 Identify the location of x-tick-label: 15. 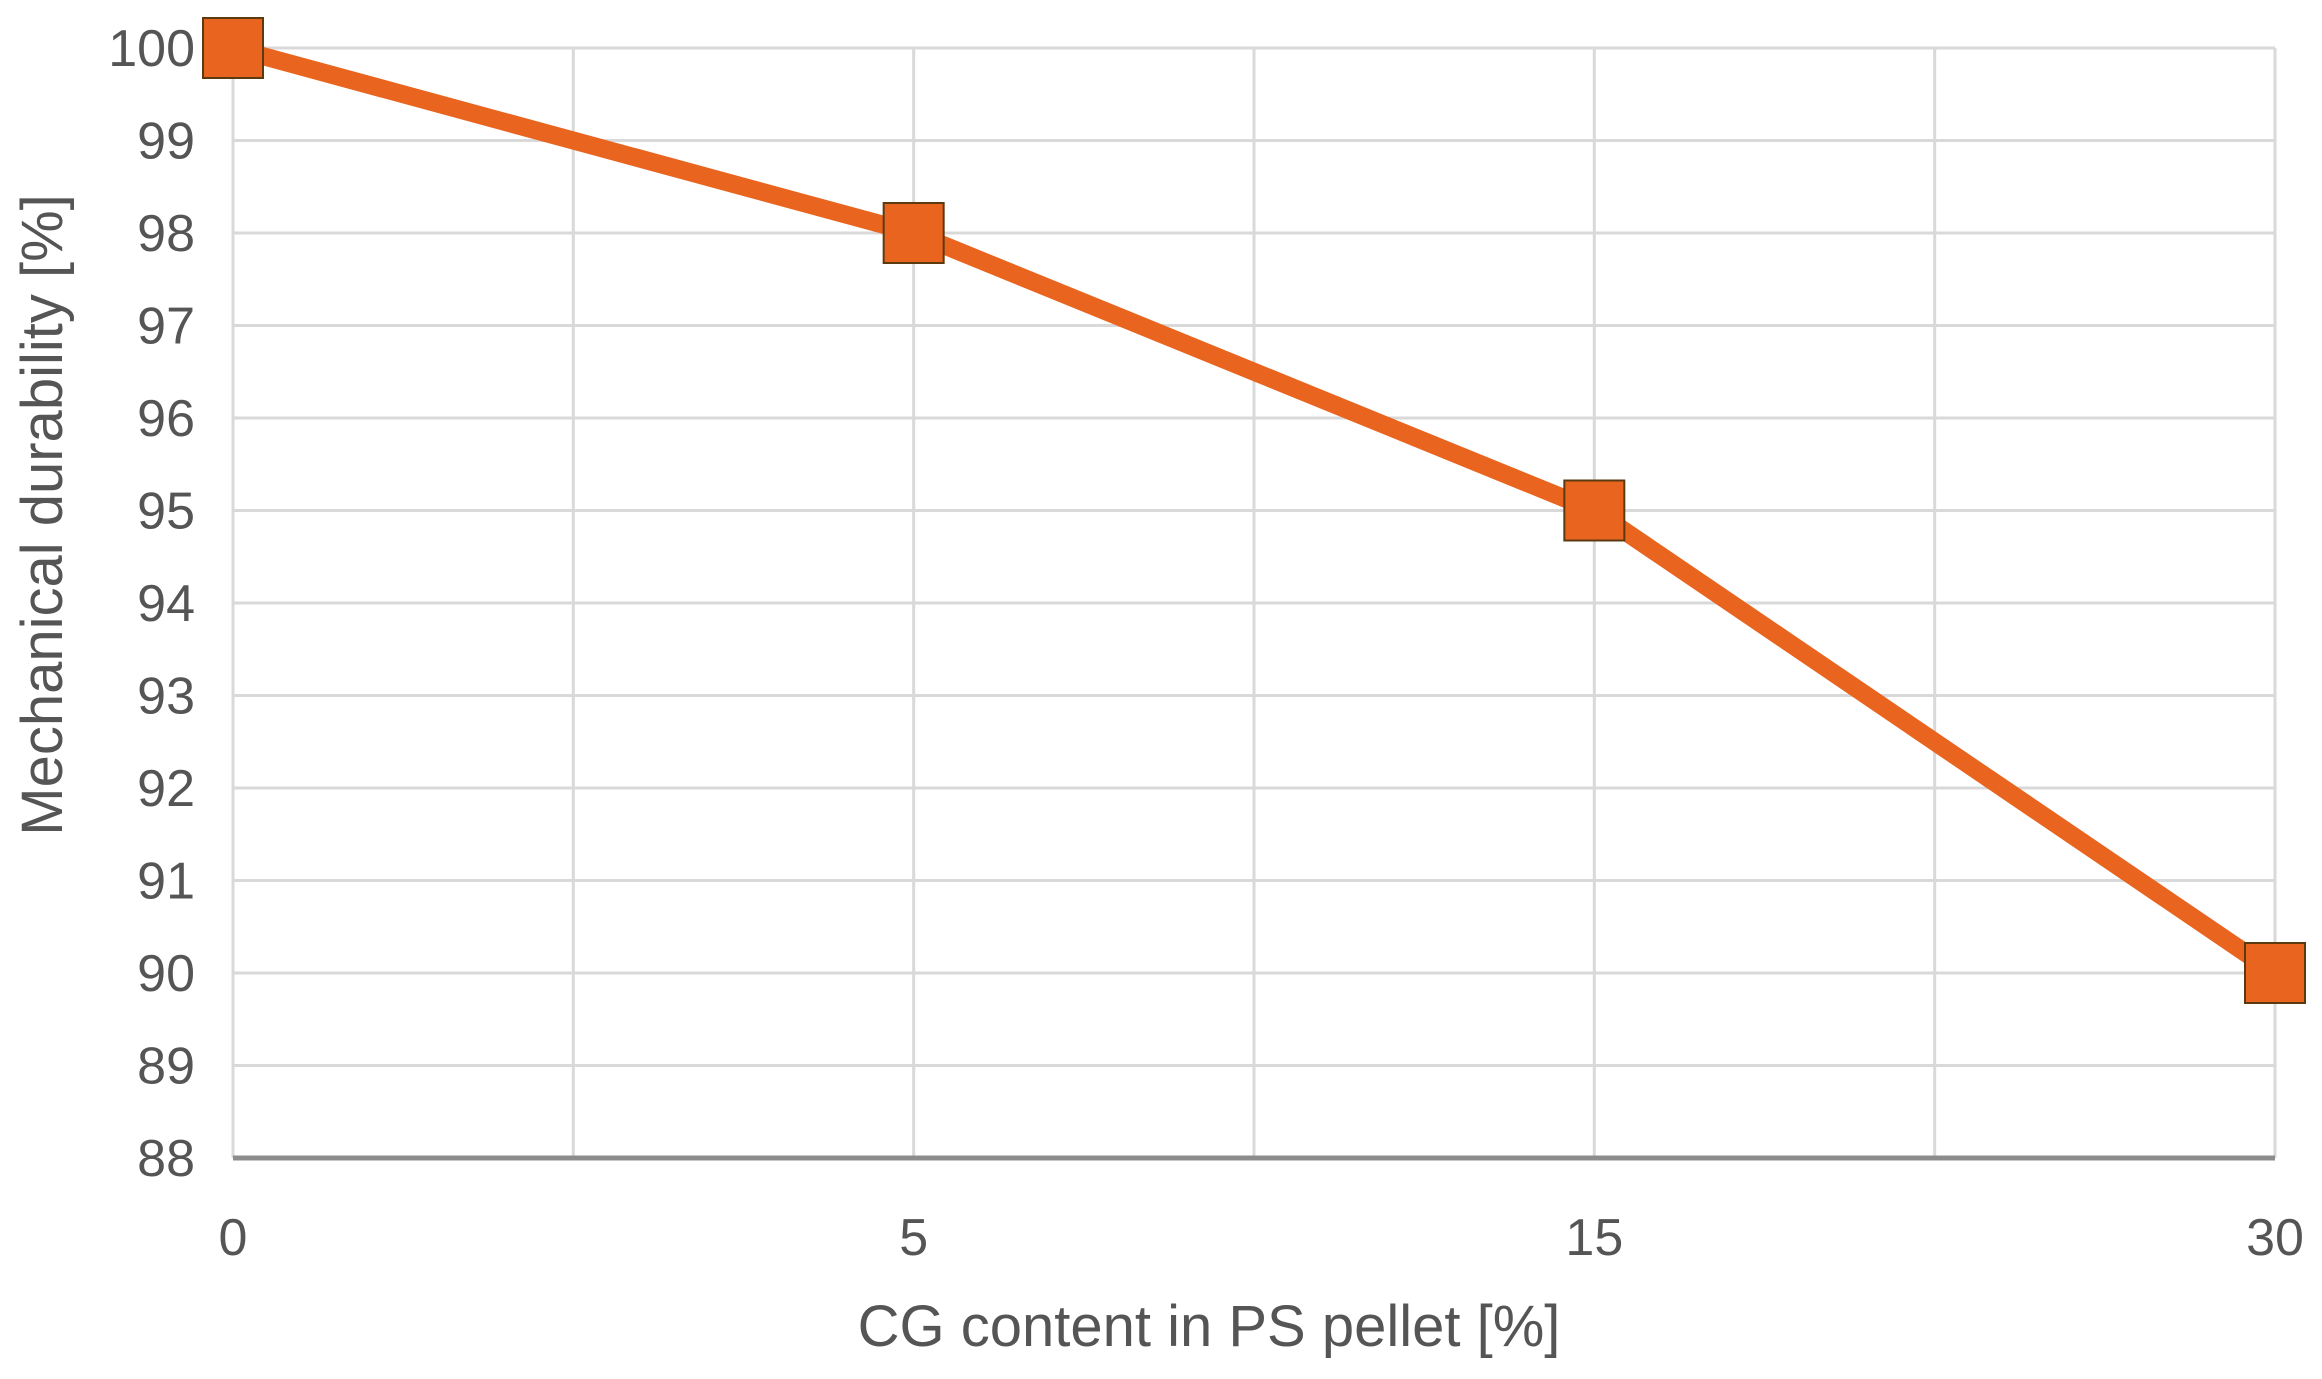
(1594, 1238).